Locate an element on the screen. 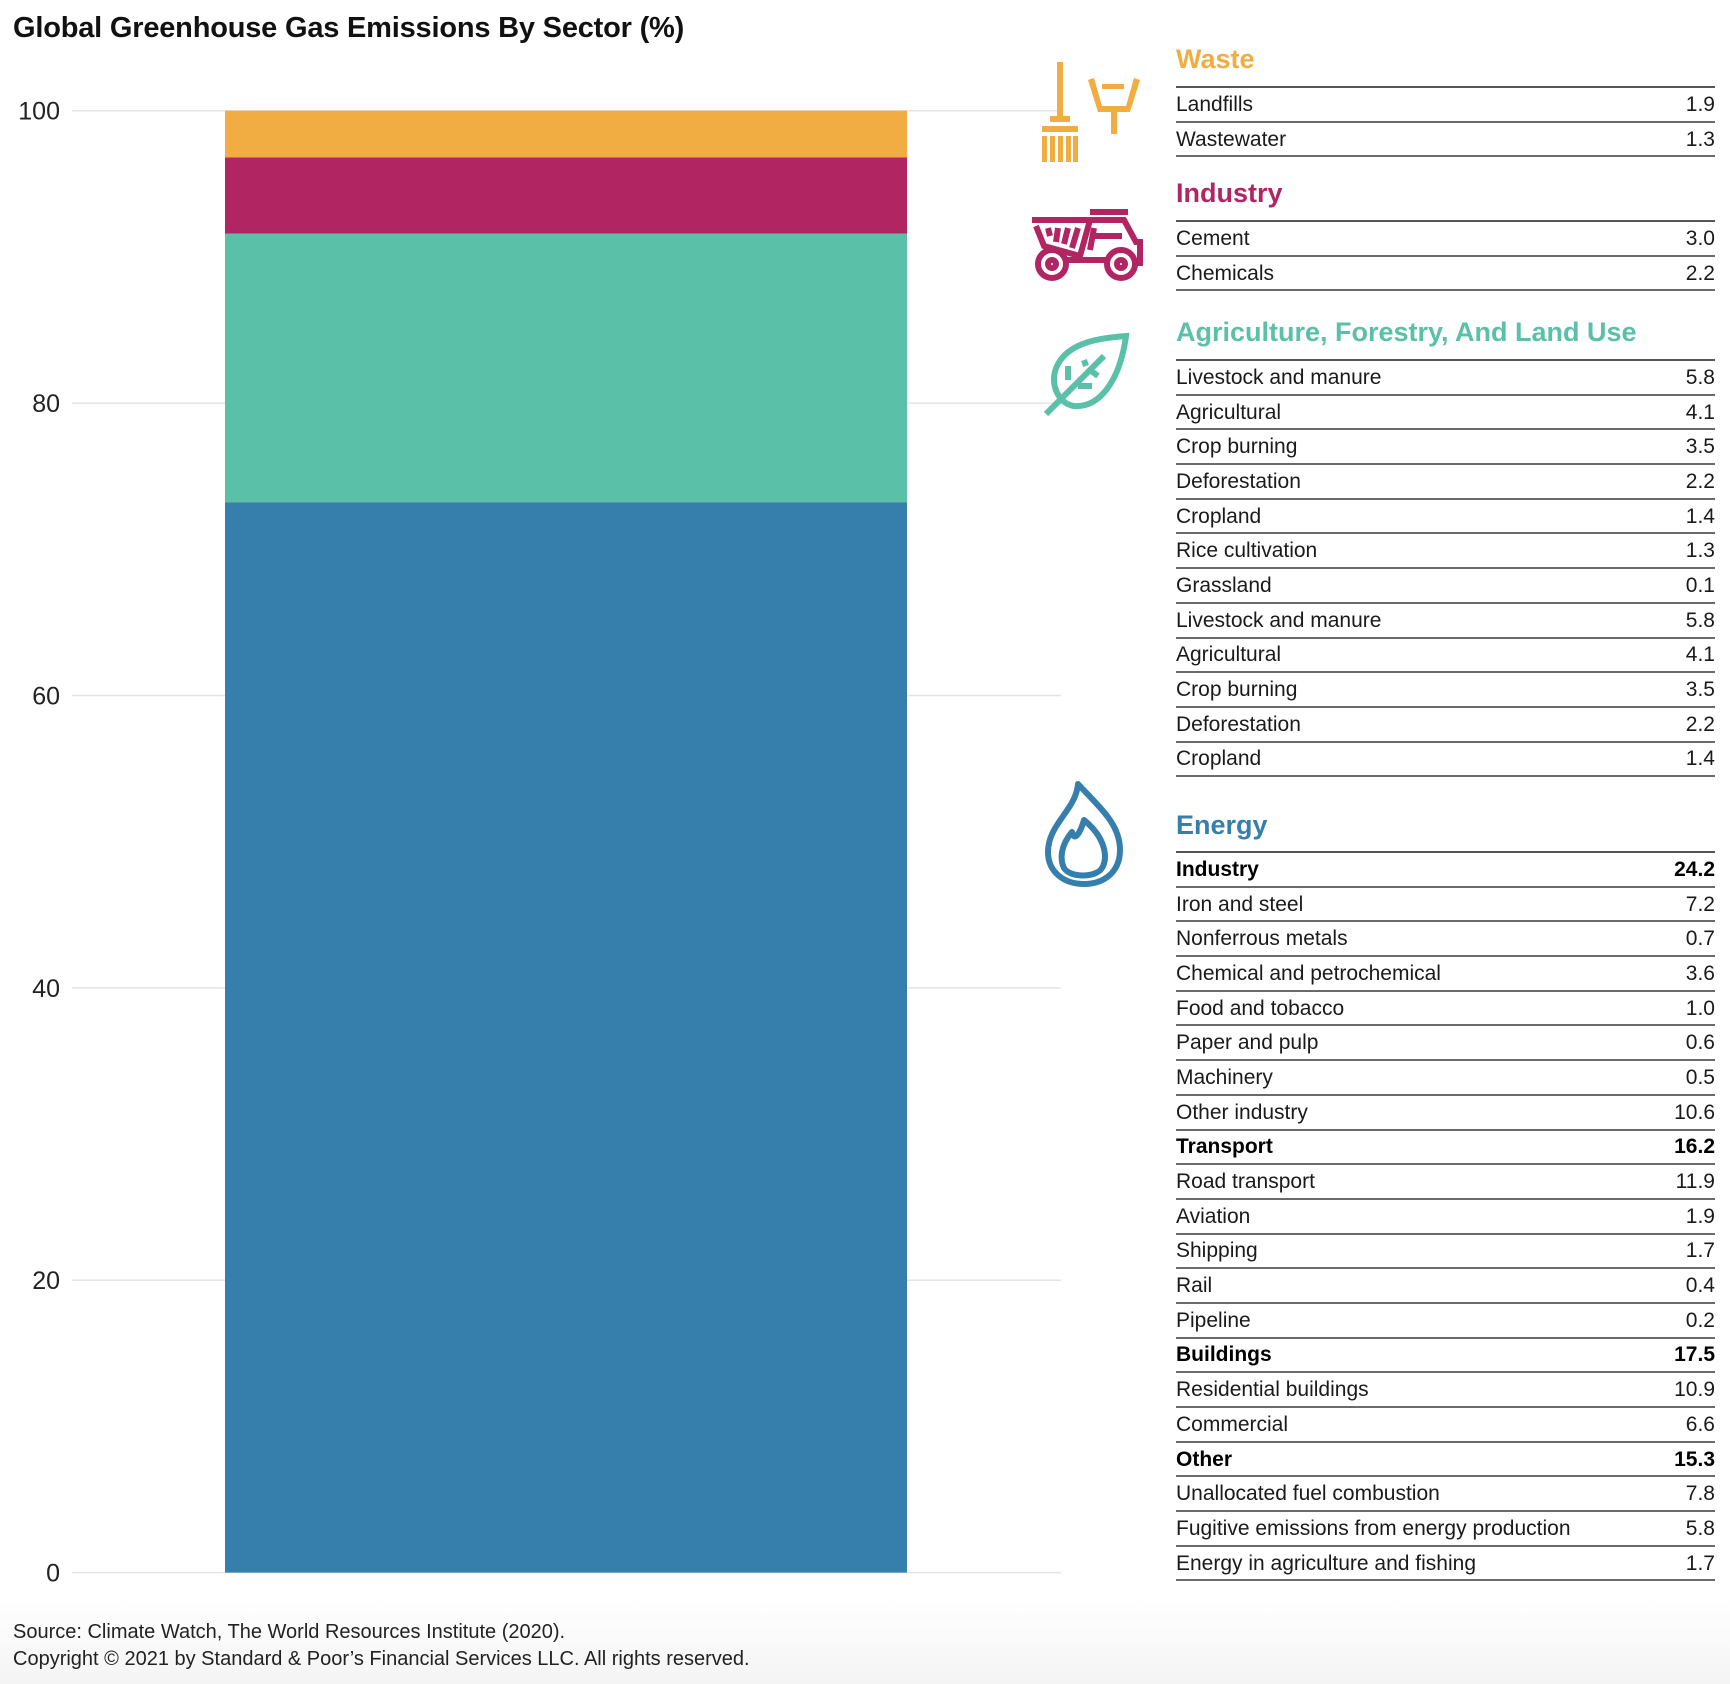 This screenshot has width=1730, height=1684. sector-title-industry: Industry is located at coordinates (1229, 193).